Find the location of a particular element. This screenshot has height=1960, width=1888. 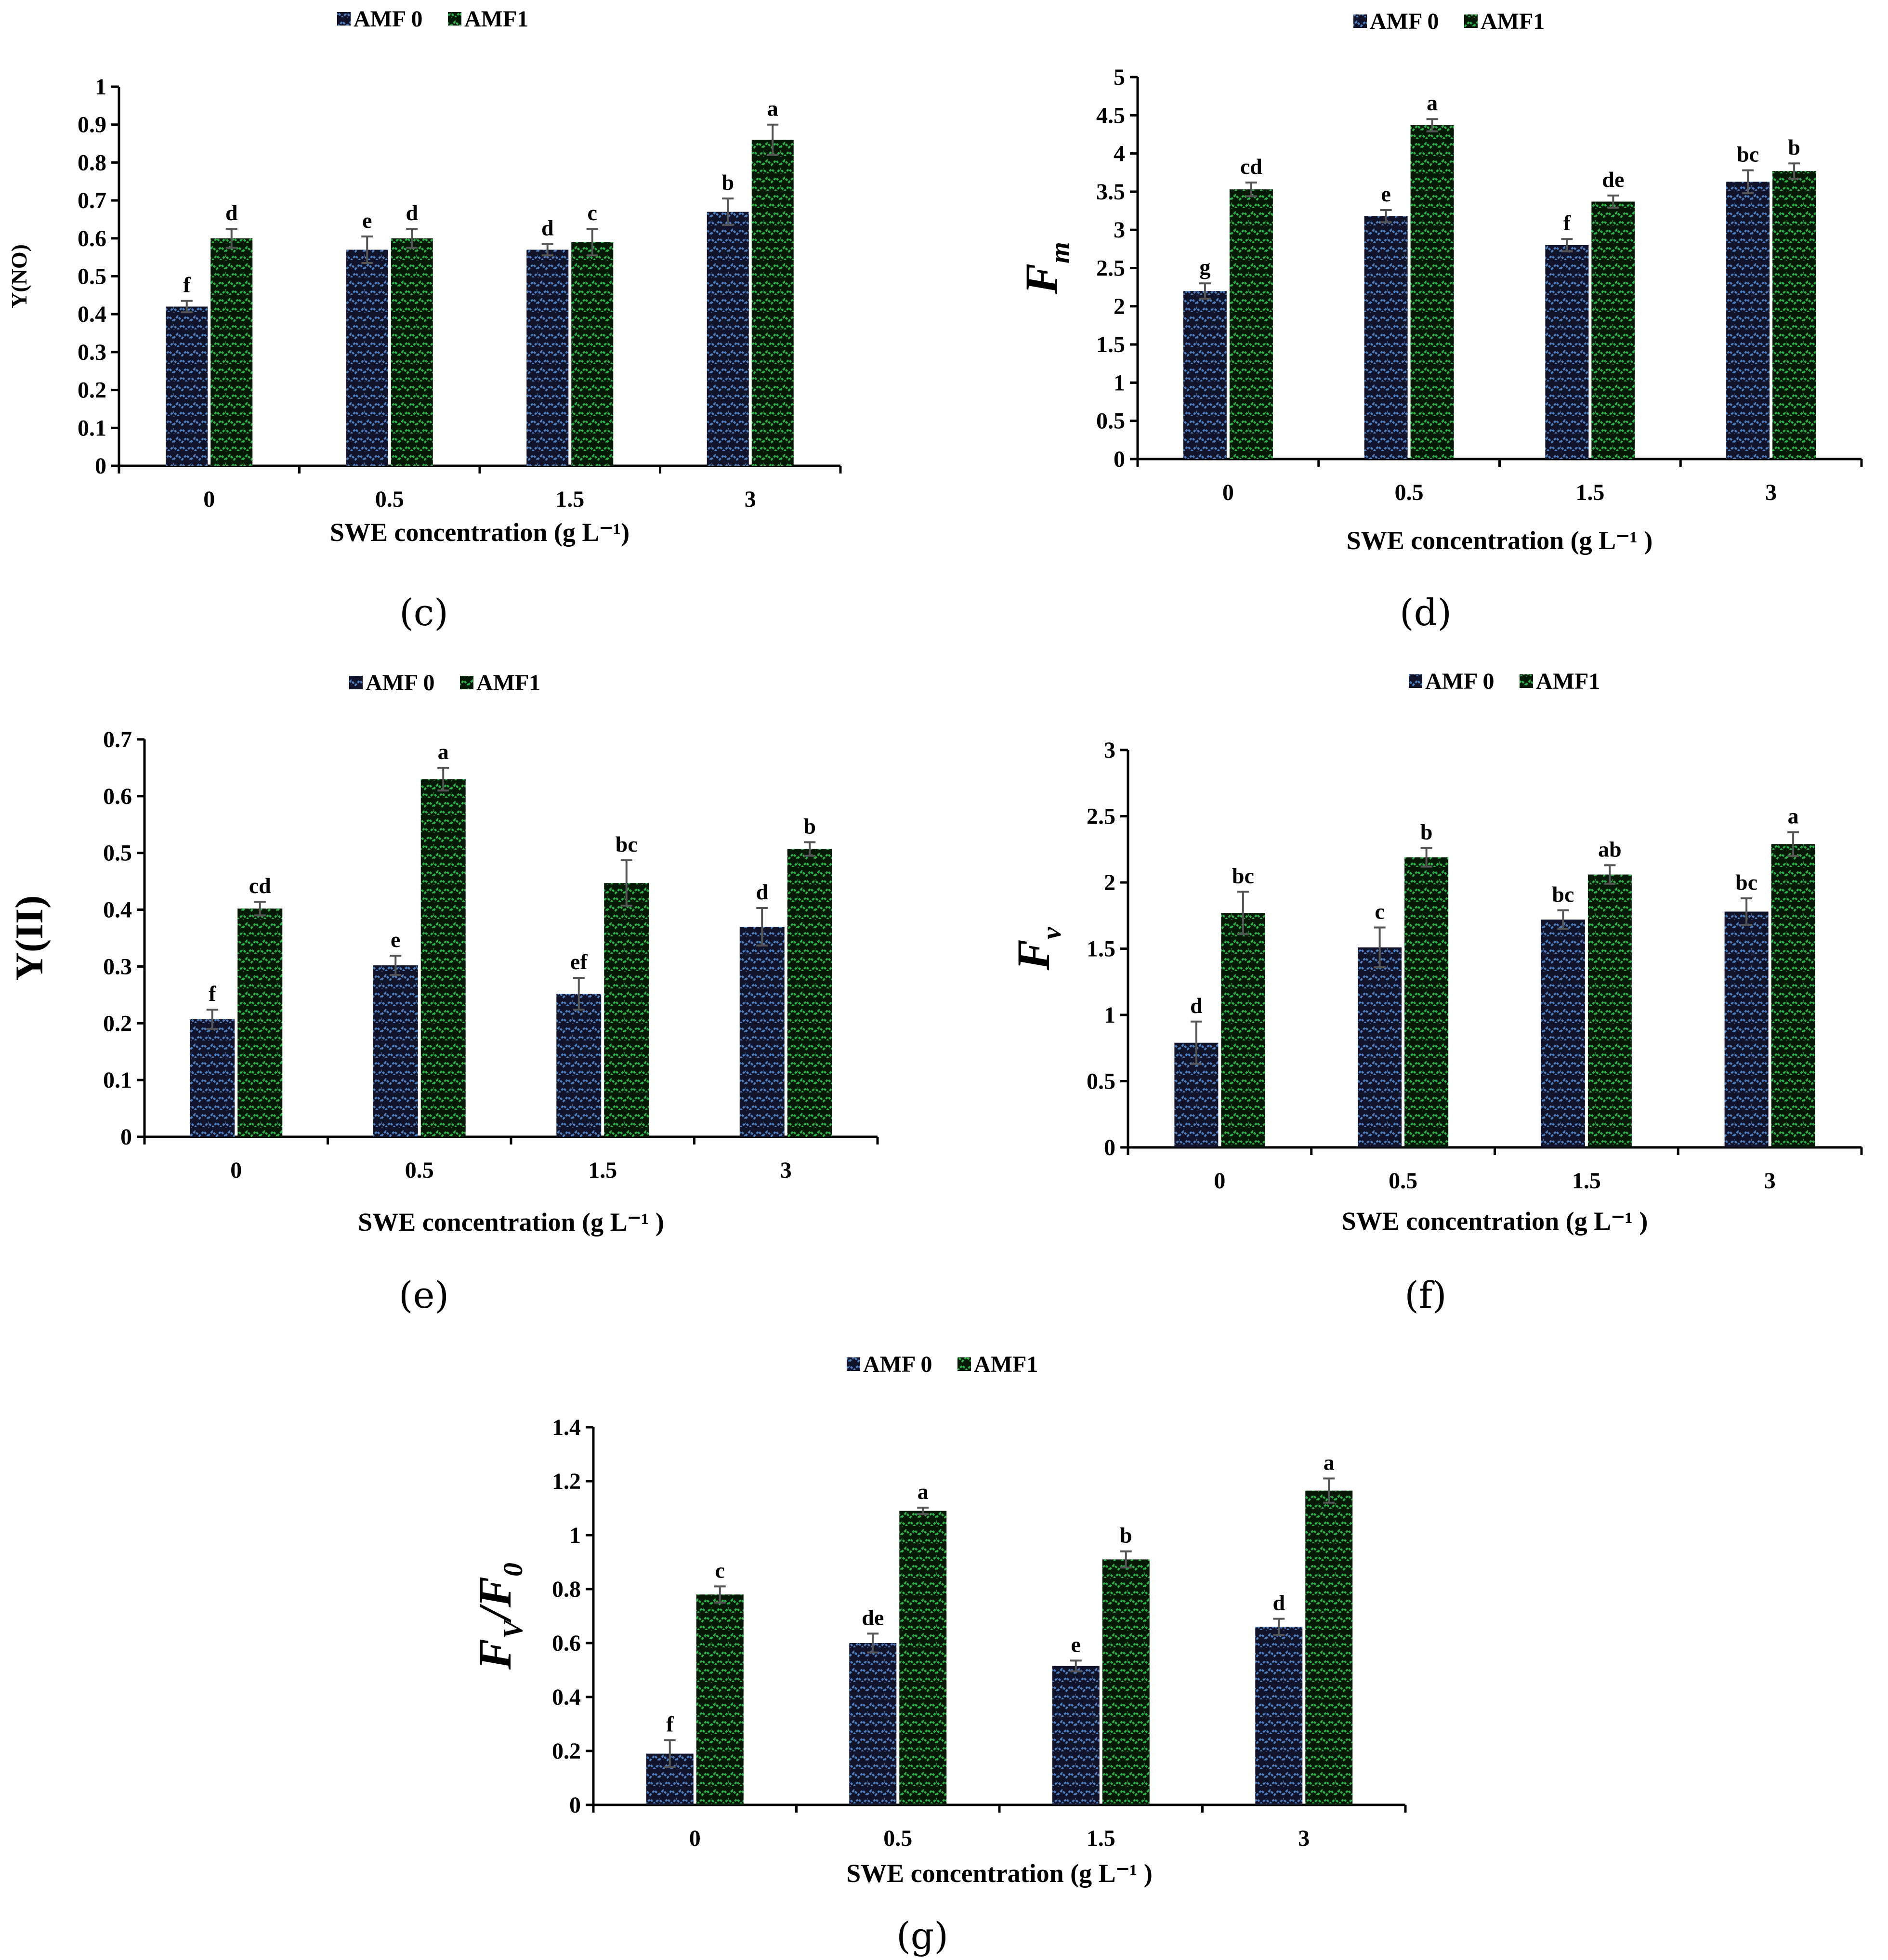

panel-e-x-axis-title: SWE concentration (g L⁻¹ ) is located at coordinates (511, 1222).